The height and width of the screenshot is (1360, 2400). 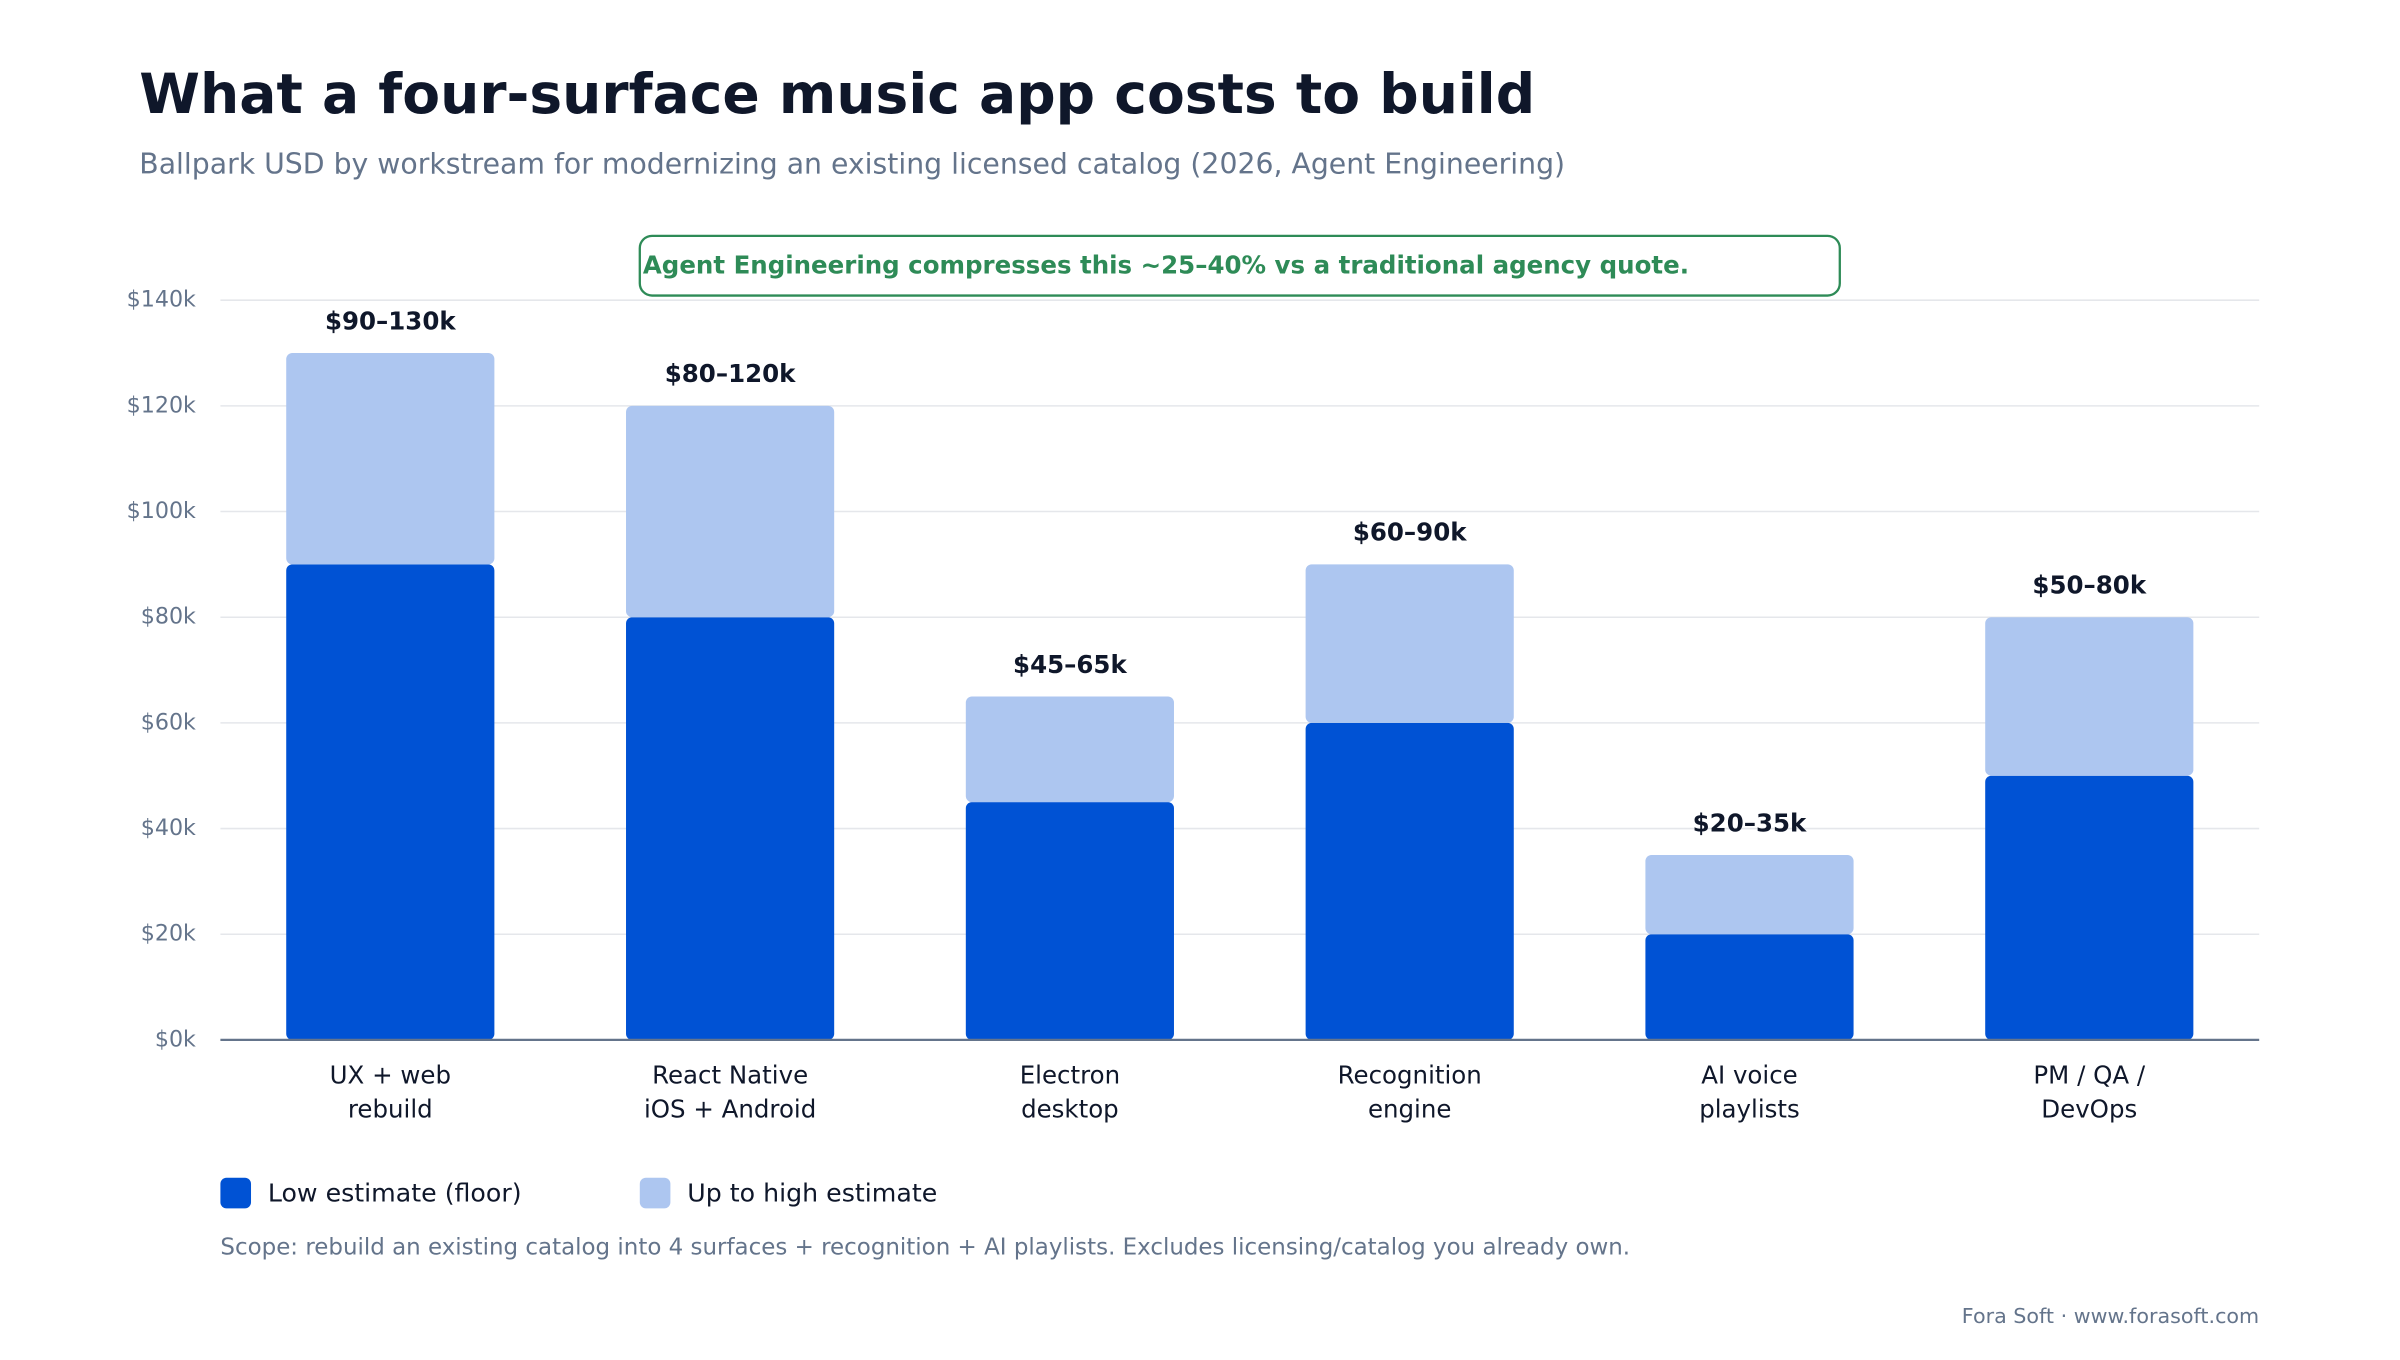 What do you see at coordinates (390, 1075) in the screenshot?
I see `x-tick-label: UX + web` at bounding box center [390, 1075].